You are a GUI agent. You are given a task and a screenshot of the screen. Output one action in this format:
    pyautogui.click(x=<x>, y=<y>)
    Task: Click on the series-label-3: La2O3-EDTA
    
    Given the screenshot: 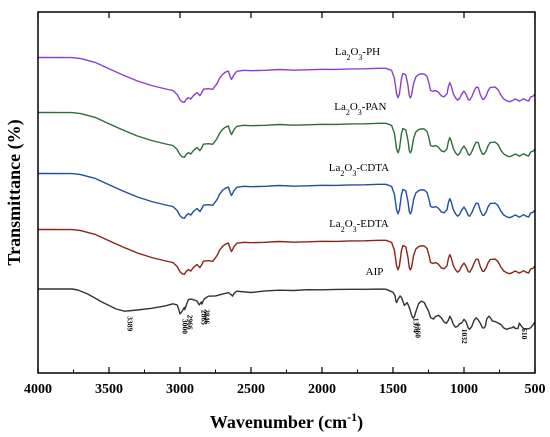 What is the action you would take?
    pyautogui.click(x=359, y=226)
    